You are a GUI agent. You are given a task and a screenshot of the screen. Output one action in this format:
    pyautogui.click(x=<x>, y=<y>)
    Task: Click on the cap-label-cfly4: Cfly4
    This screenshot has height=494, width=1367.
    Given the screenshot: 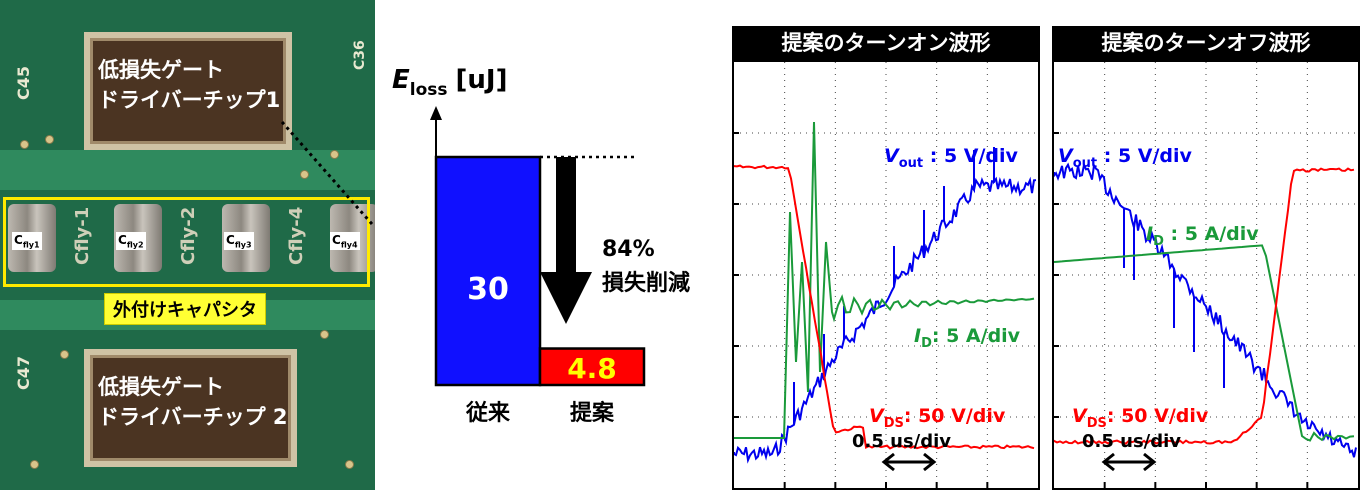 What is the action you would take?
    pyautogui.click(x=345, y=241)
    